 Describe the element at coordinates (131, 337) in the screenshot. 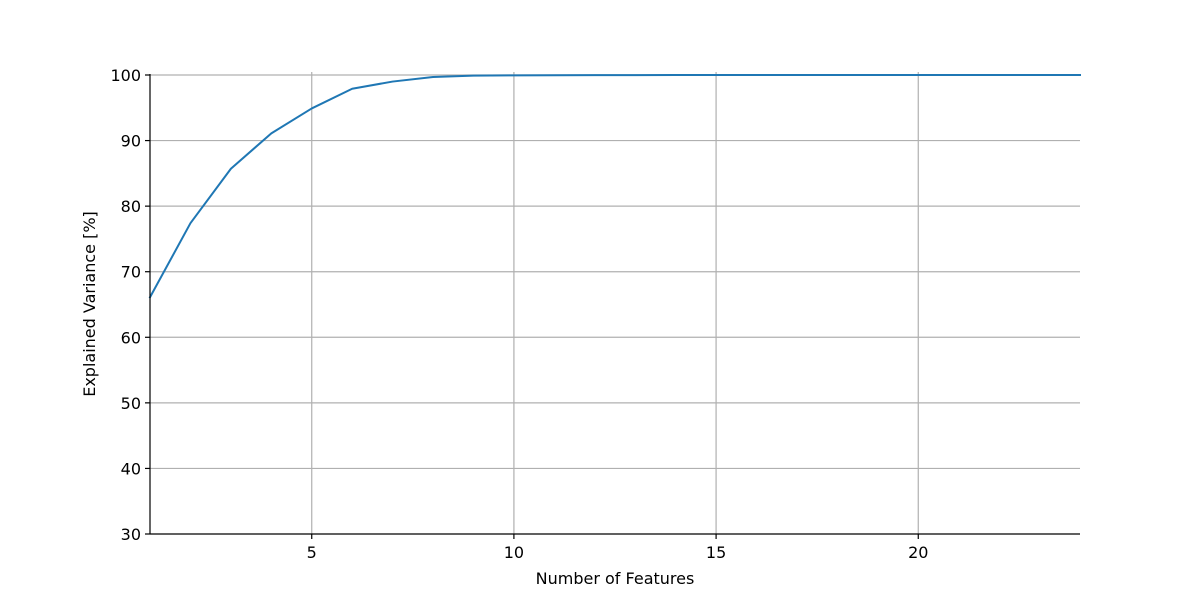

I see `y-tick-label: 60` at that location.